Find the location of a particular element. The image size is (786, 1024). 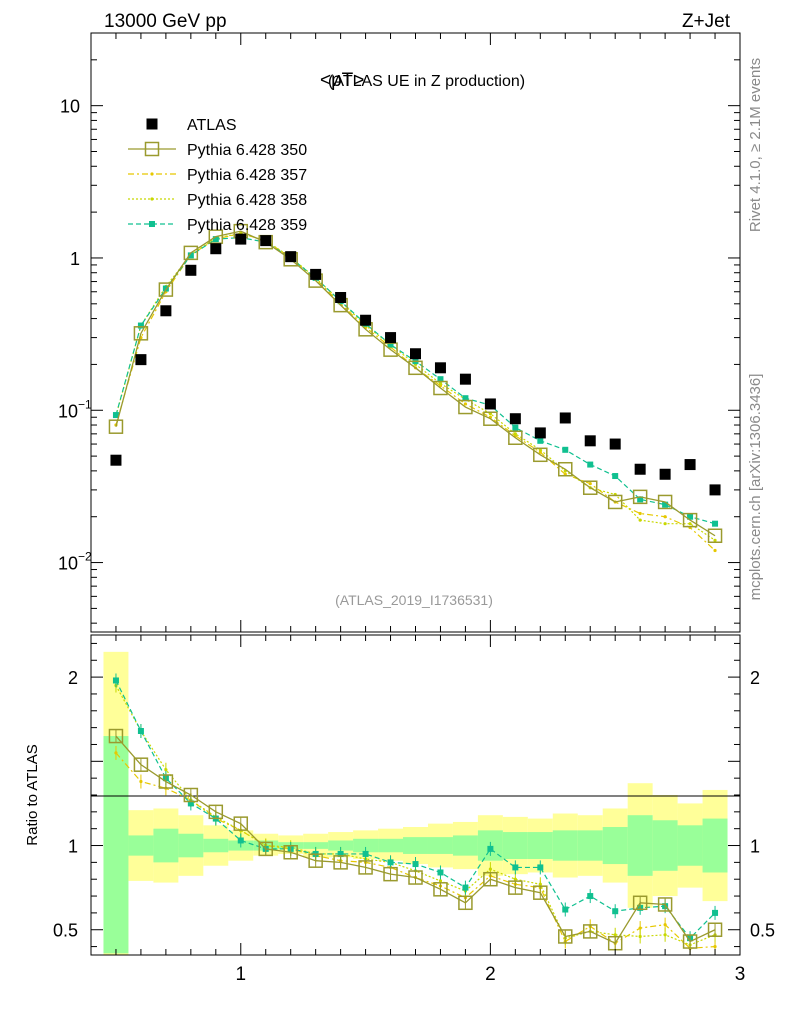

legend-label-p359: Pythia 6.428 359 is located at coordinates (247, 225).